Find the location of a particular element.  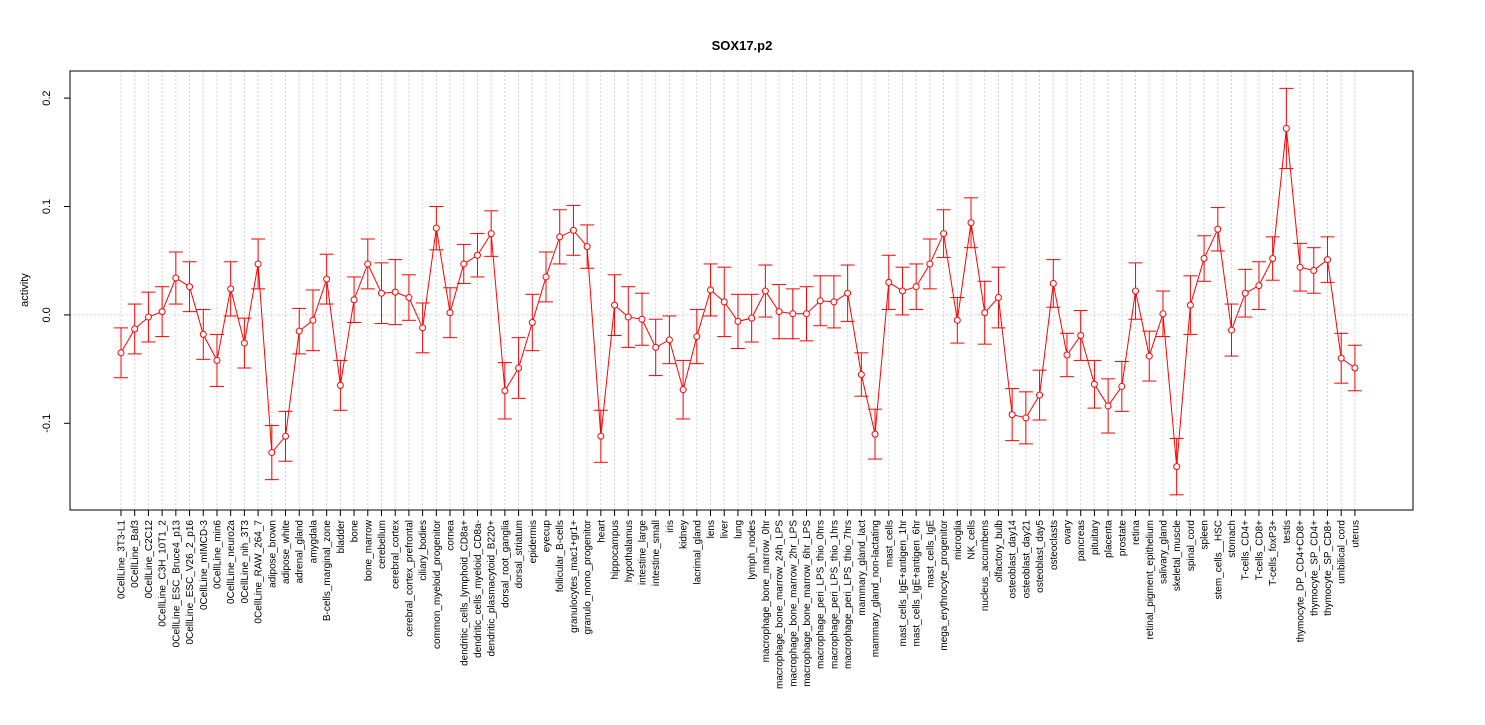

x-tick-label: intestine_large is located at coordinates (642, 552).